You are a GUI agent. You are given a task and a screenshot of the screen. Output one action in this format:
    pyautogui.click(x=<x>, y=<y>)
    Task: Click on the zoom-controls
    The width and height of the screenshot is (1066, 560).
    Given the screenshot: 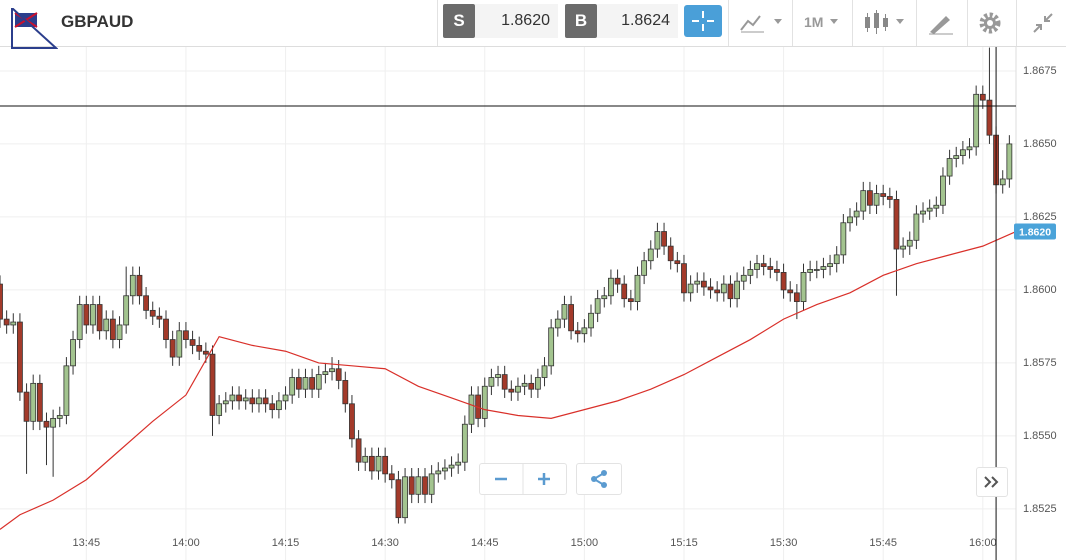 What is the action you would take?
    pyautogui.click(x=523, y=479)
    